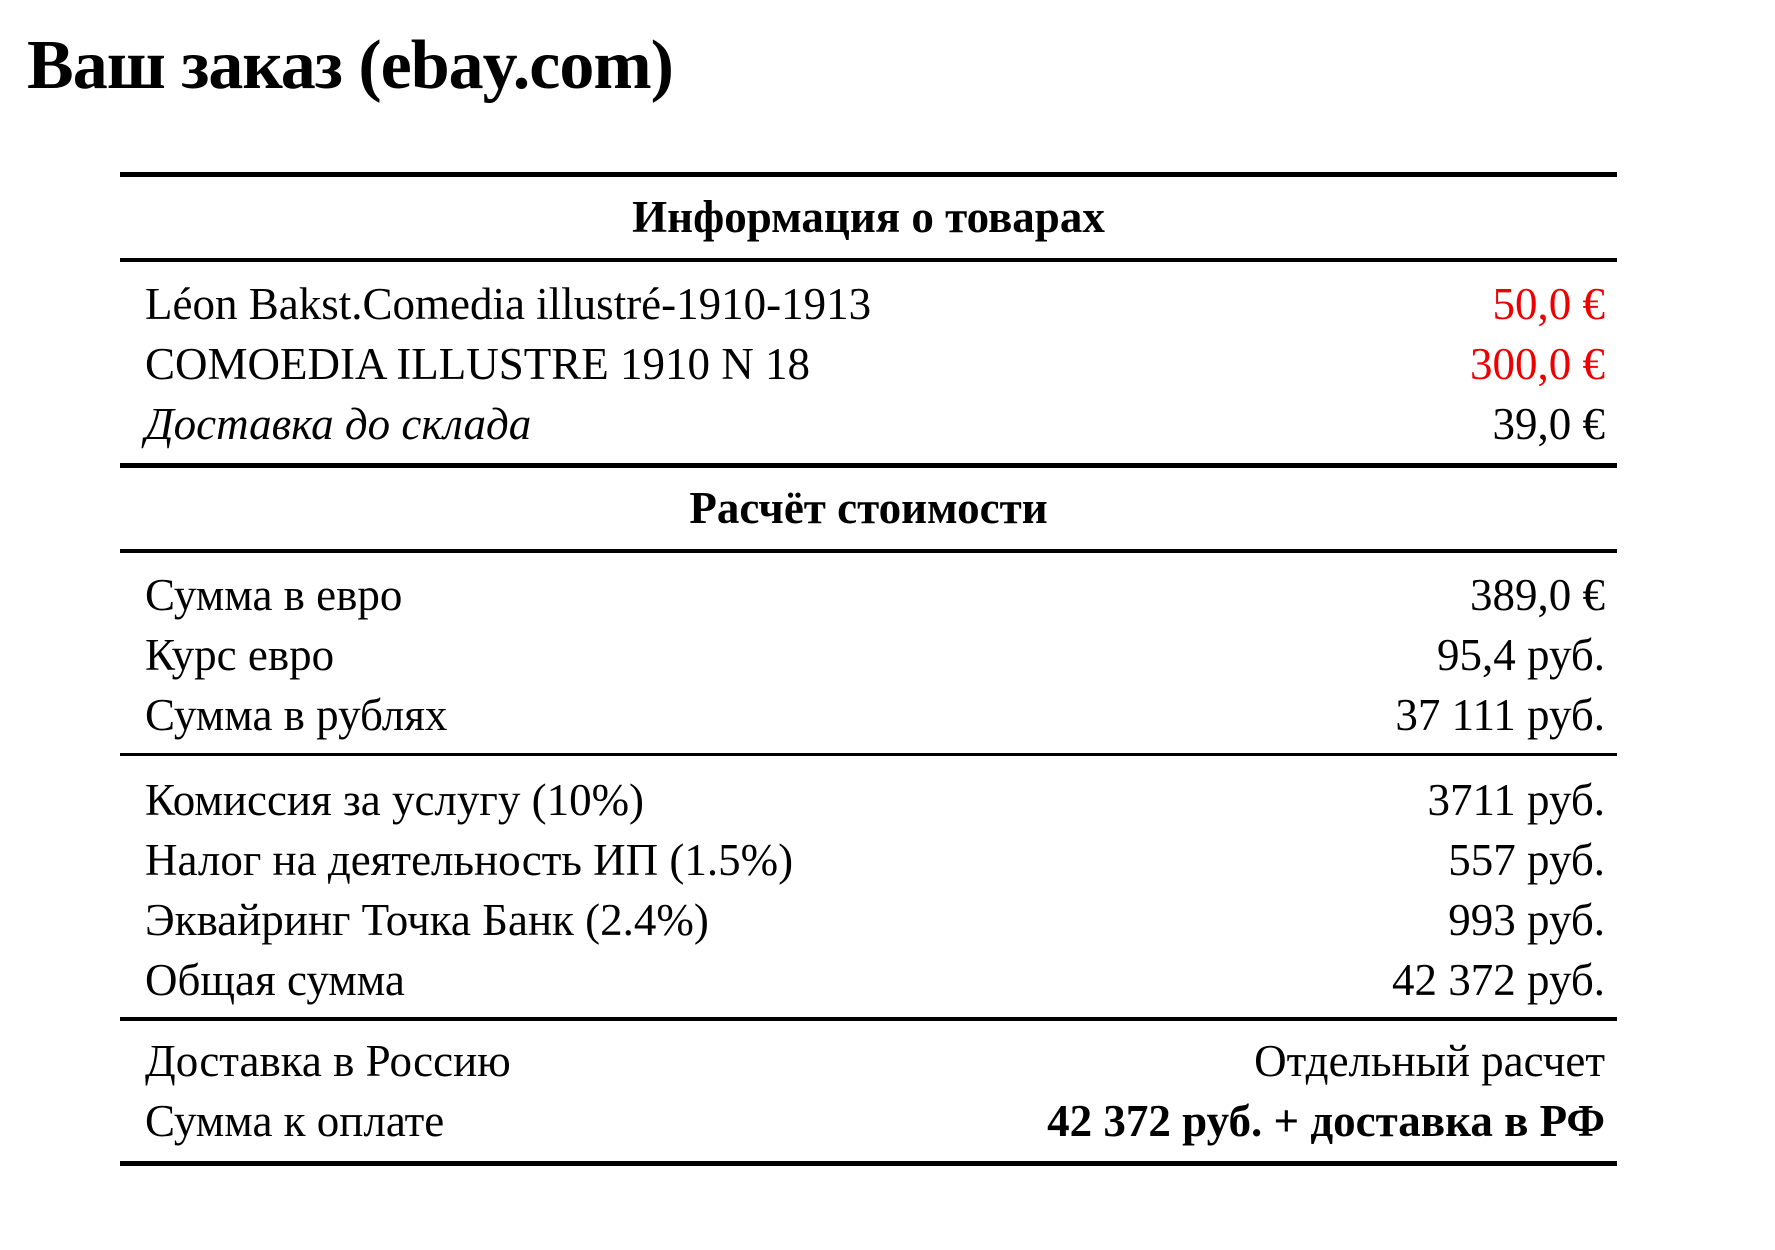 This screenshot has height=1250, width=1775. Describe the element at coordinates (350, 65) in the screenshot. I see `page-title: Ваш заказ (ebay.com)` at that location.